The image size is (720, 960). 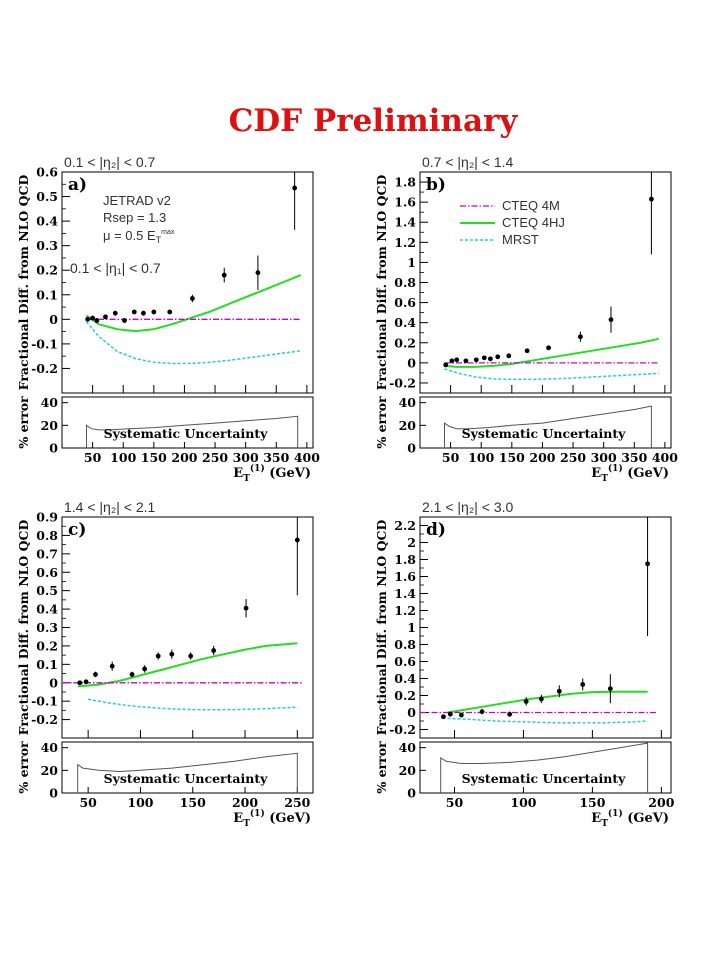 I want to click on x-tick-label: 350, so click(x=276, y=457).